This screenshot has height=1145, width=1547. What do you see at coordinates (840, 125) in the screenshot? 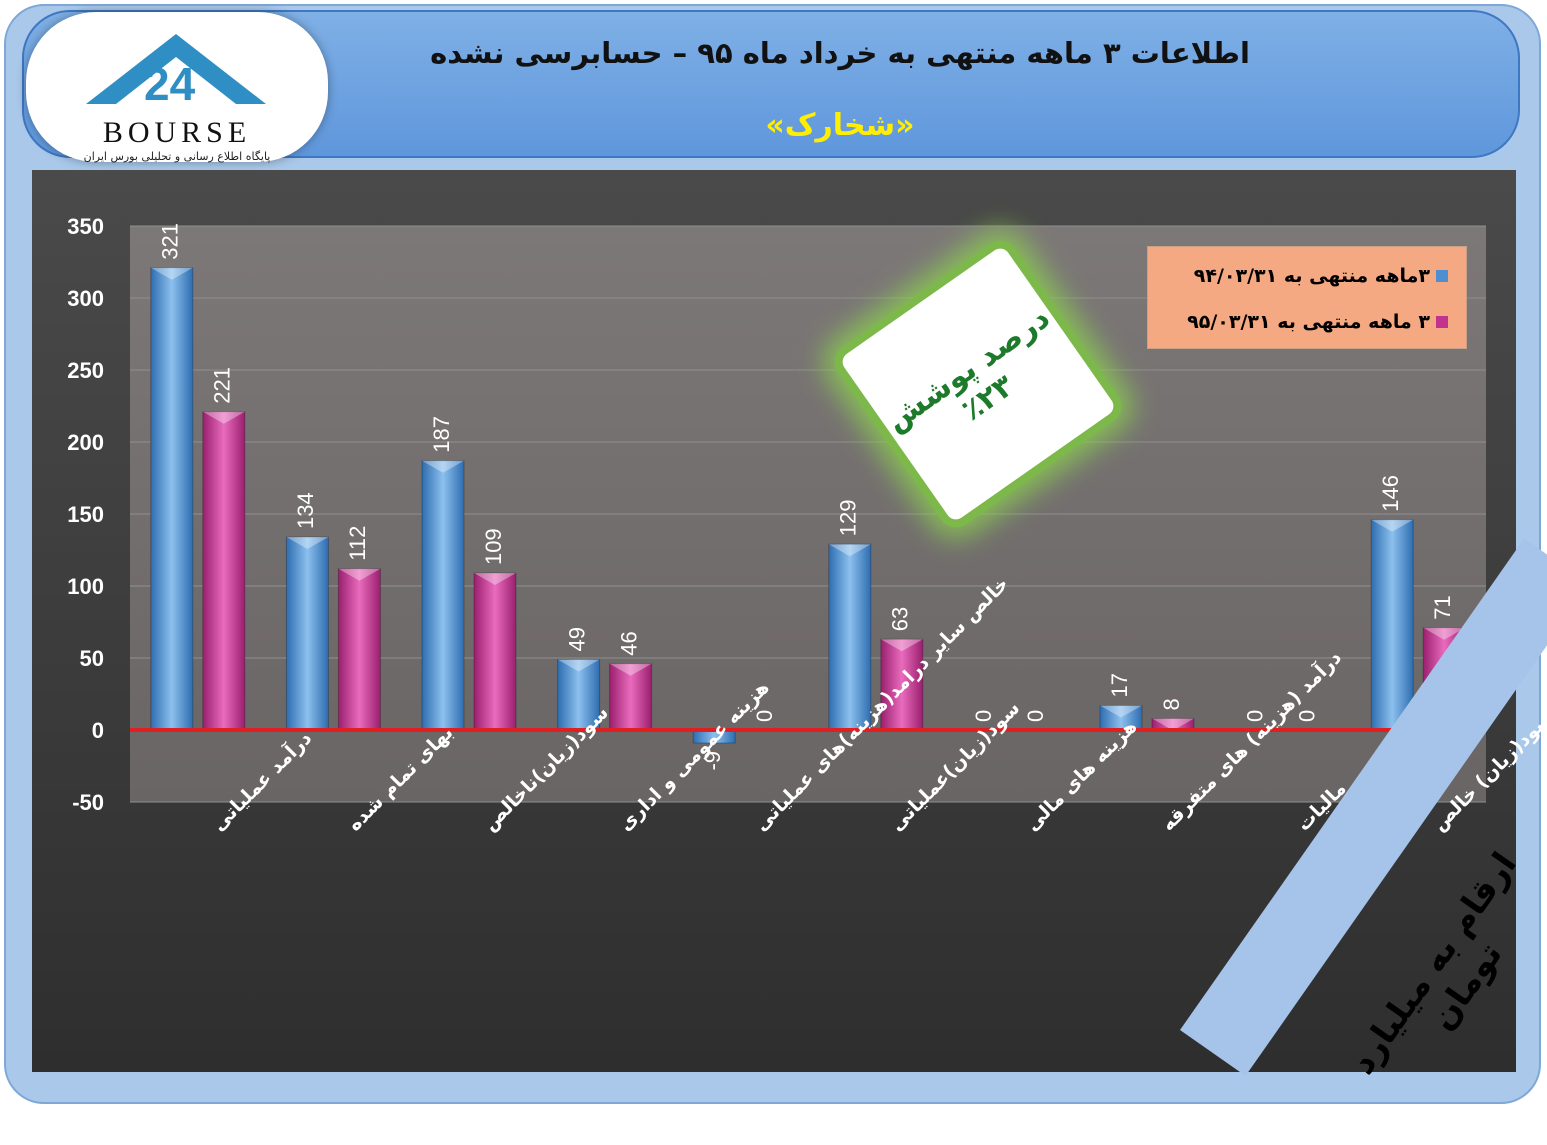
I see `company-name: «شخارک»` at bounding box center [840, 125].